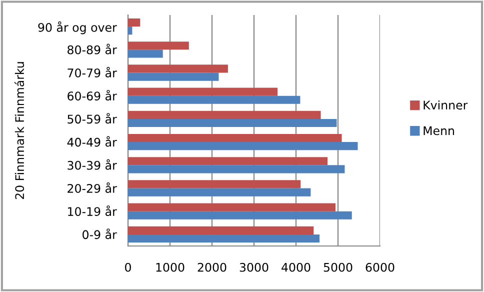 This screenshot has height=292, width=484. What do you see at coordinates (296, 267) in the screenshot?
I see `x-tick-label: 4000` at bounding box center [296, 267].